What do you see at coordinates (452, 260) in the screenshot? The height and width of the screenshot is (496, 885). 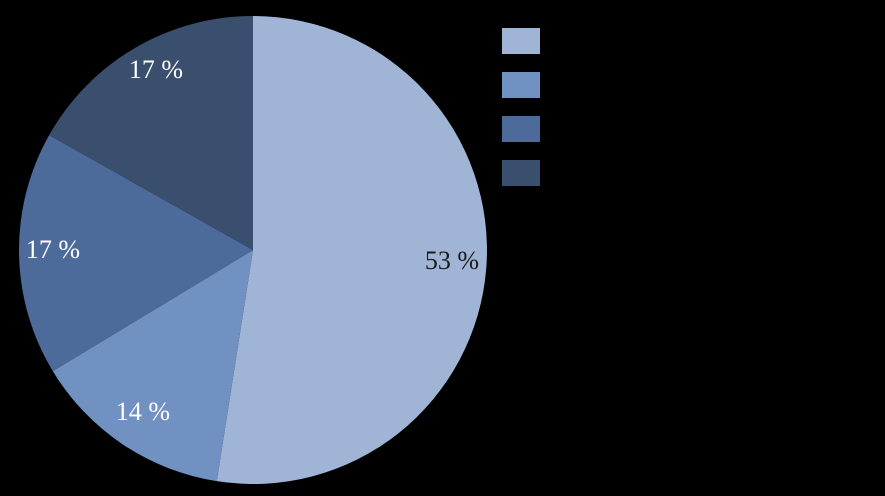 I see `pie-slice-label: 53 %` at bounding box center [452, 260].